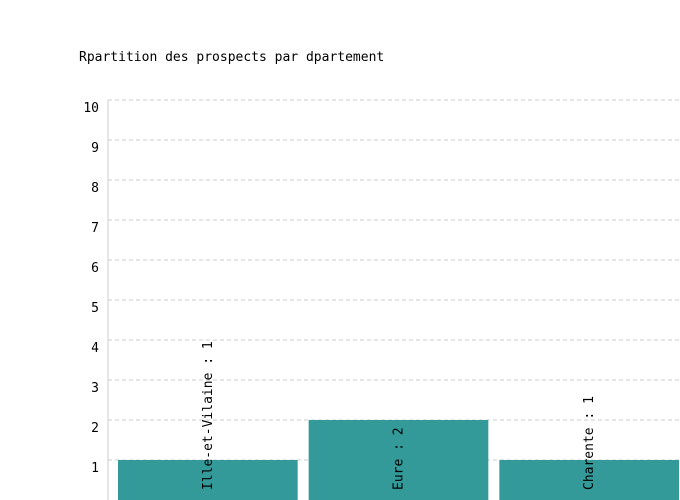 This screenshot has height=500, width=680. I want to click on y-tick-label-2: 2, so click(95, 428).